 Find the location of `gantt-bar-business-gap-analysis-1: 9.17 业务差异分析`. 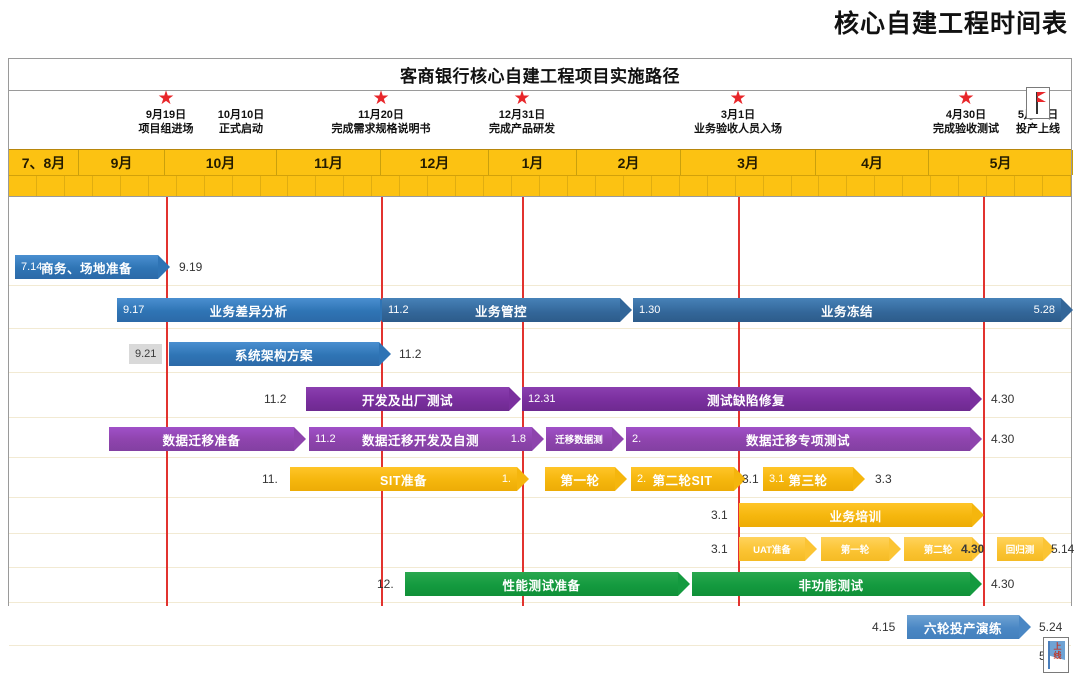

gantt-bar-business-gap-analysis-1: 9.17 业务差异分析 is located at coordinates (254, 310).